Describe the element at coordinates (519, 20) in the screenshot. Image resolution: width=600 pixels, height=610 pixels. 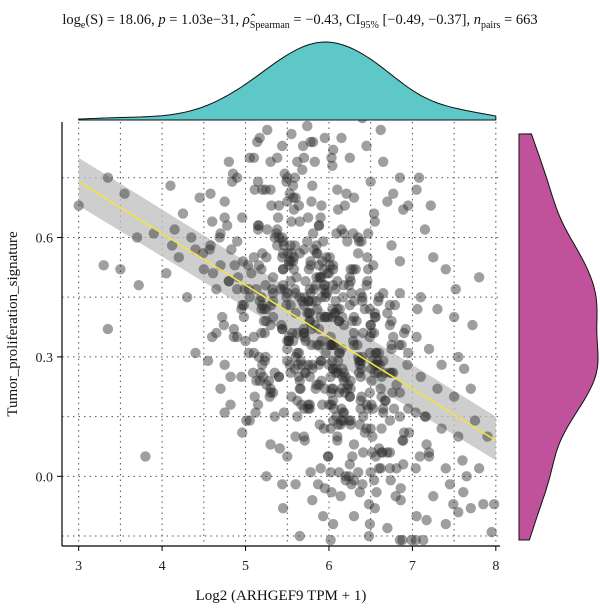
I see `stats-n-value: = 663` at that location.